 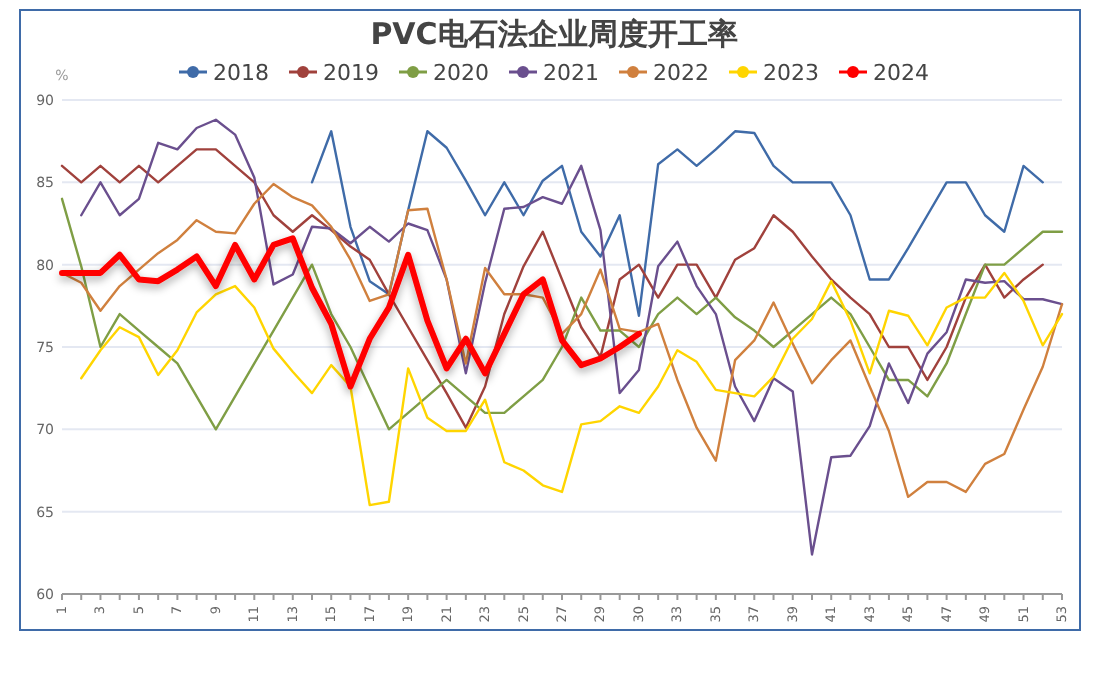 I want to click on legend-label: 2019, so click(x=351, y=73).